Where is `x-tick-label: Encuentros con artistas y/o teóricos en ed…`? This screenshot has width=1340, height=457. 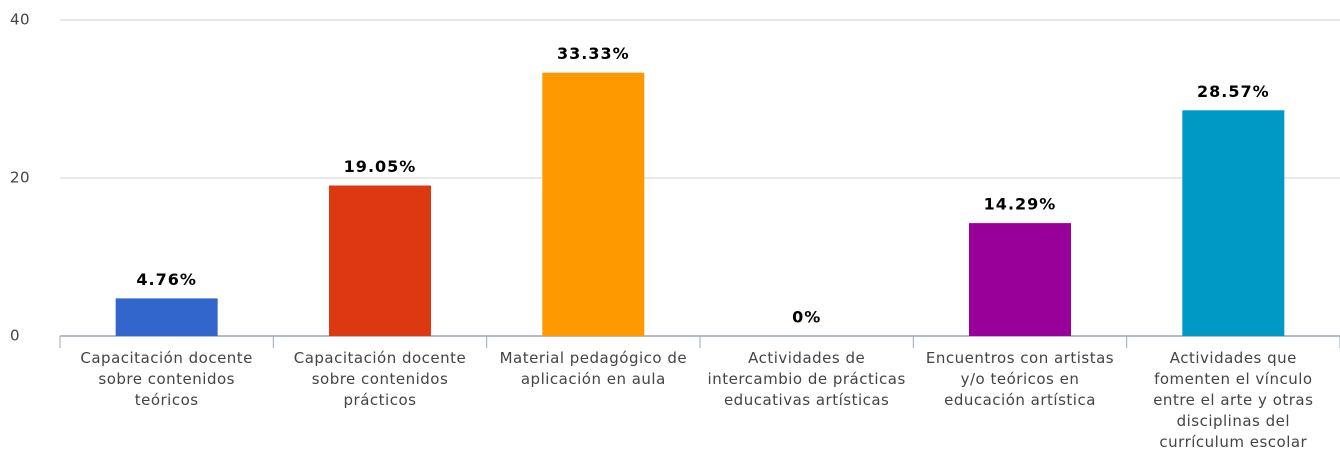 x-tick-label: Encuentros con artistas y/o teóricos en ed… is located at coordinates (1020, 379).